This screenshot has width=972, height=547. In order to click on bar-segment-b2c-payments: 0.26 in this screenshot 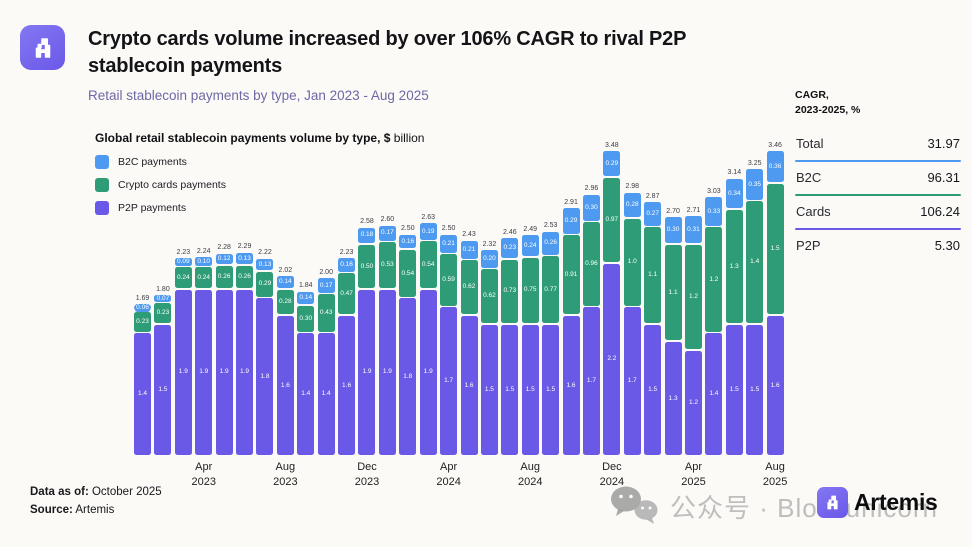, I will do `click(551, 243)`.